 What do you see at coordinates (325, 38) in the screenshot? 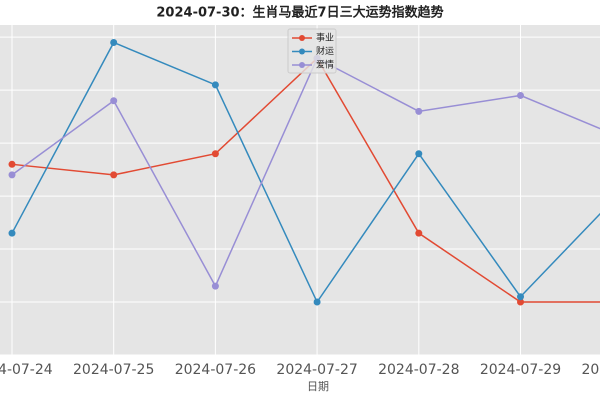
I see `legend-label: 事业` at bounding box center [325, 38].